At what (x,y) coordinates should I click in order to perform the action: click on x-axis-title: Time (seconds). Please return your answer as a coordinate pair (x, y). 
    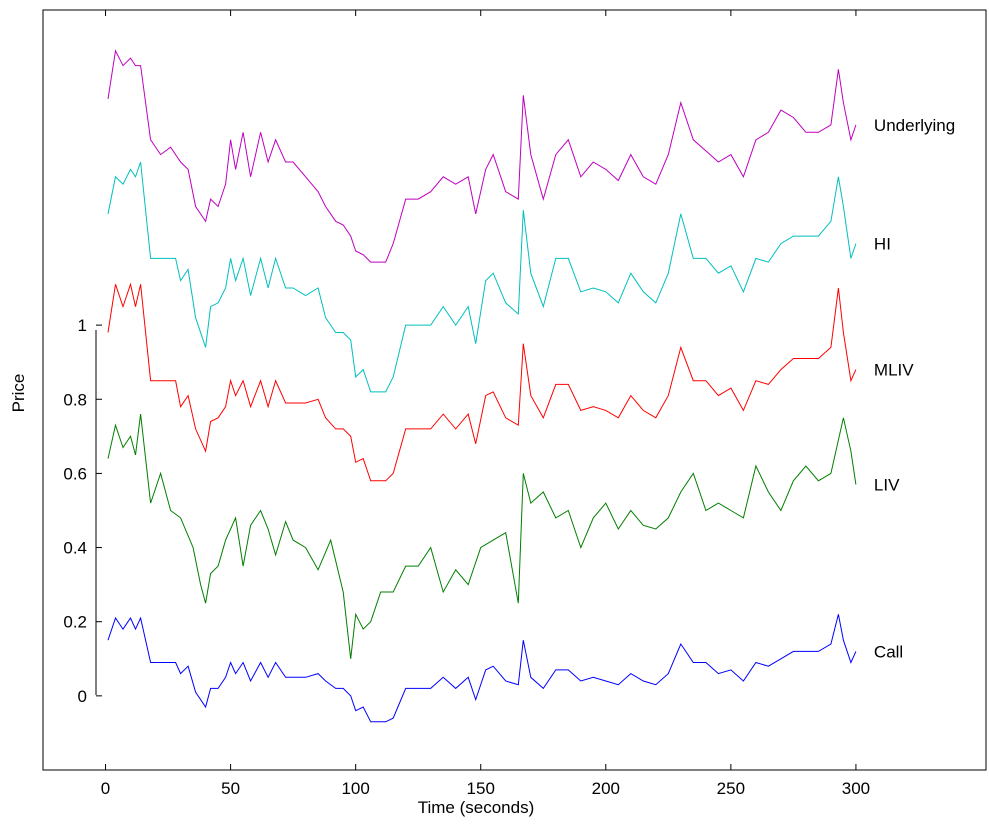
    Looking at the image, I should click on (476, 807).